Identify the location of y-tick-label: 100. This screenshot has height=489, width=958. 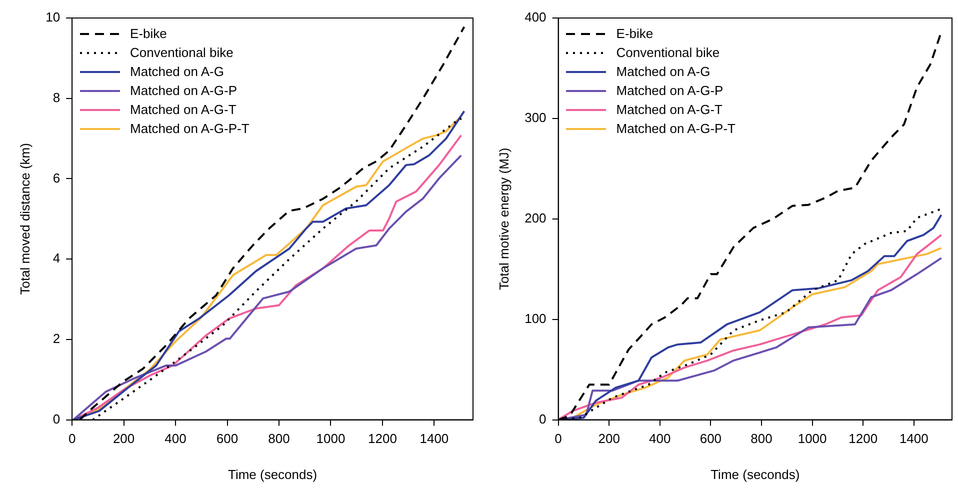
(535, 318).